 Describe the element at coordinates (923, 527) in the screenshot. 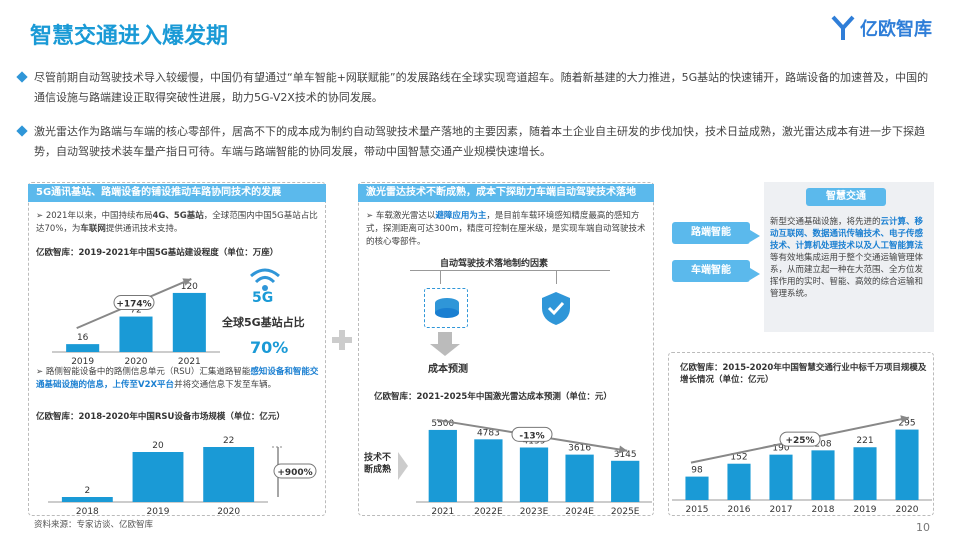

I see `page-number: 10` at that location.